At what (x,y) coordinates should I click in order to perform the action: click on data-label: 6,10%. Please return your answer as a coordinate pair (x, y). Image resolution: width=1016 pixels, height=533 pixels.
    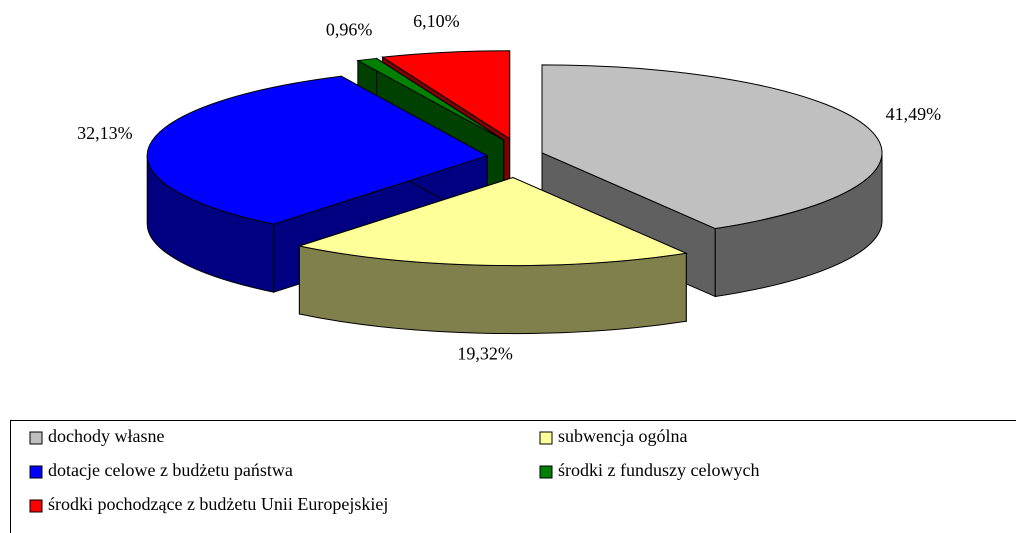
    Looking at the image, I should click on (436, 21).